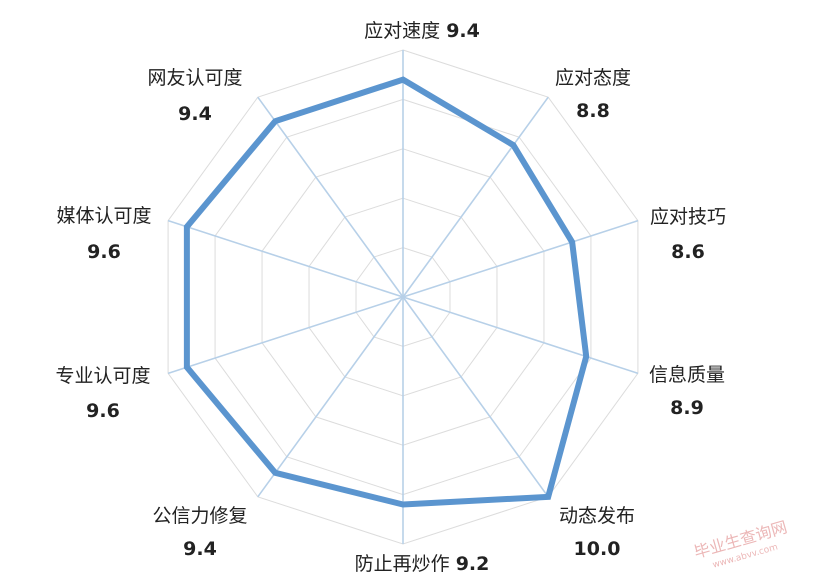 The width and height of the screenshot is (815, 587). What do you see at coordinates (593, 78) in the screenshot?
I see `axis-name: 应对态度` at bounding box center [593, 78].